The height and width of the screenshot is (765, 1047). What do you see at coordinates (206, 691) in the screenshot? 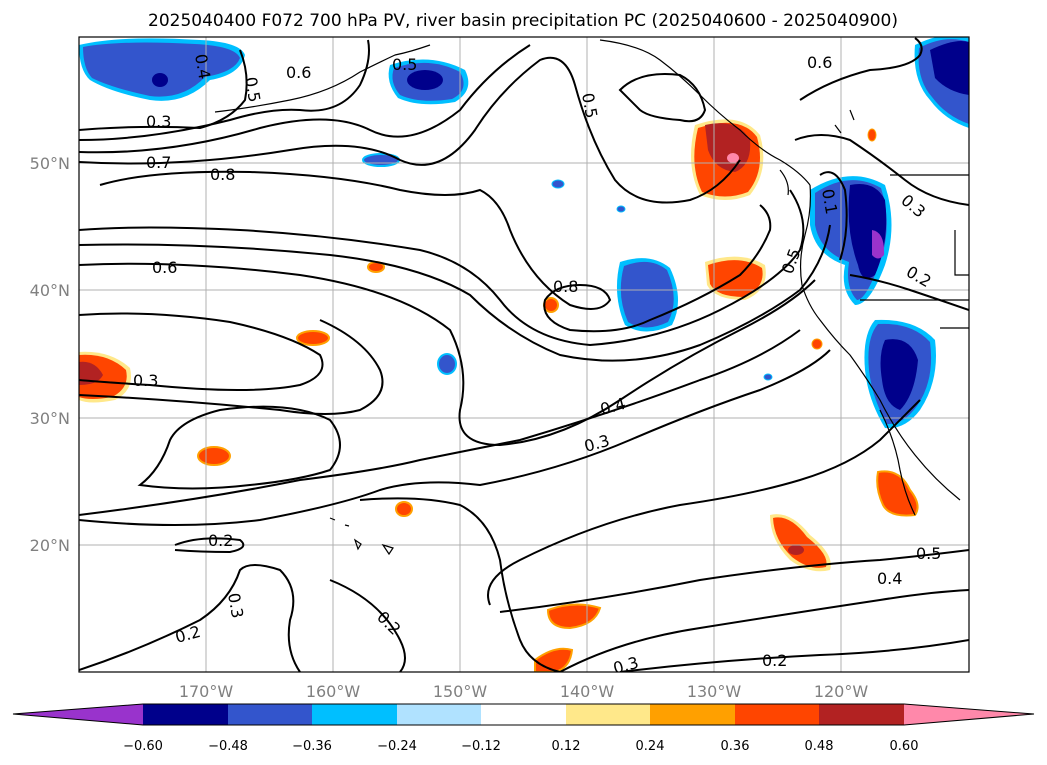
I see `lon-label: 170°W` at bounding box center [206, 691].